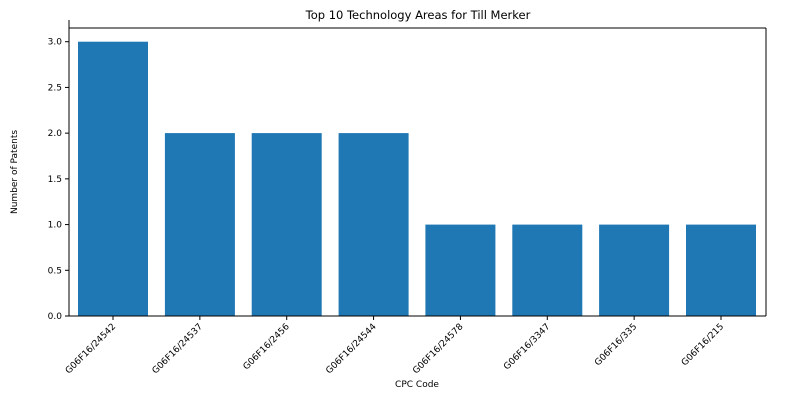  I want to click on chart-title: Top 10 Technology Areas for Till Merker, so click(418, 15).